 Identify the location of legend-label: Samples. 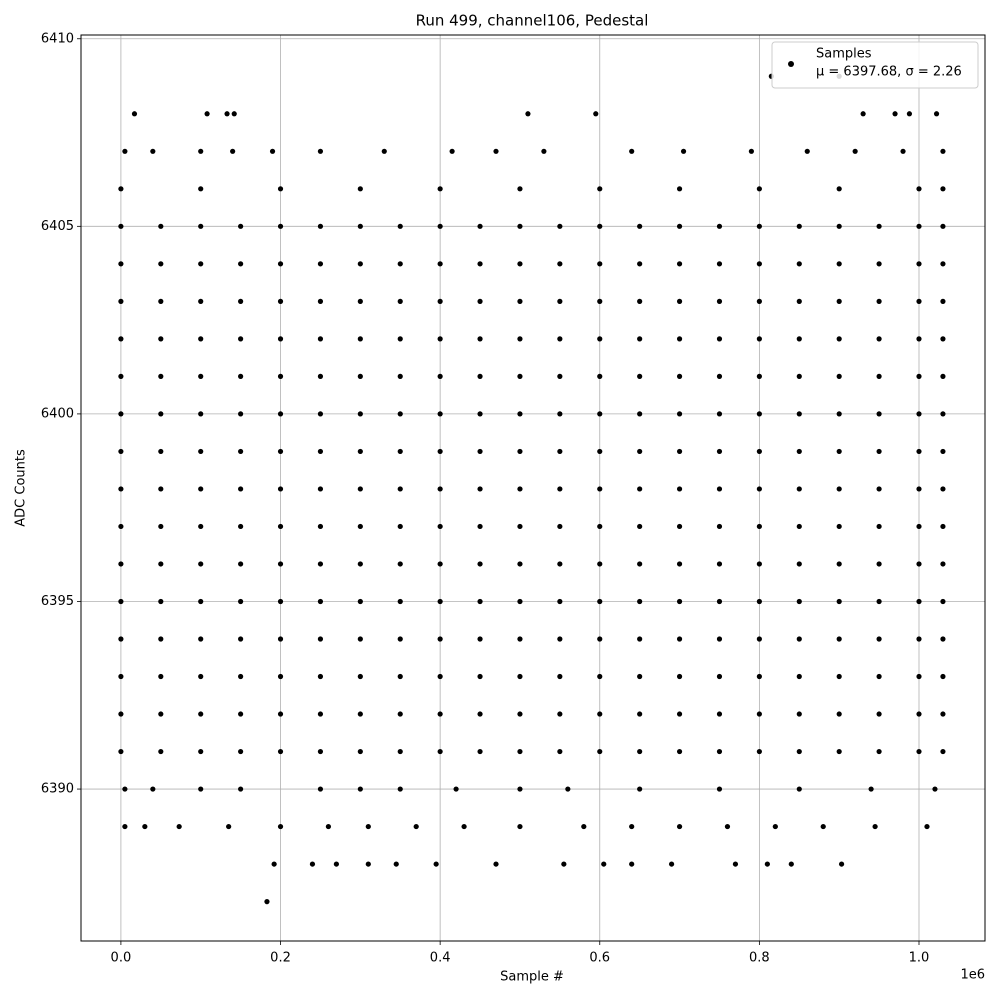
(844, 54).